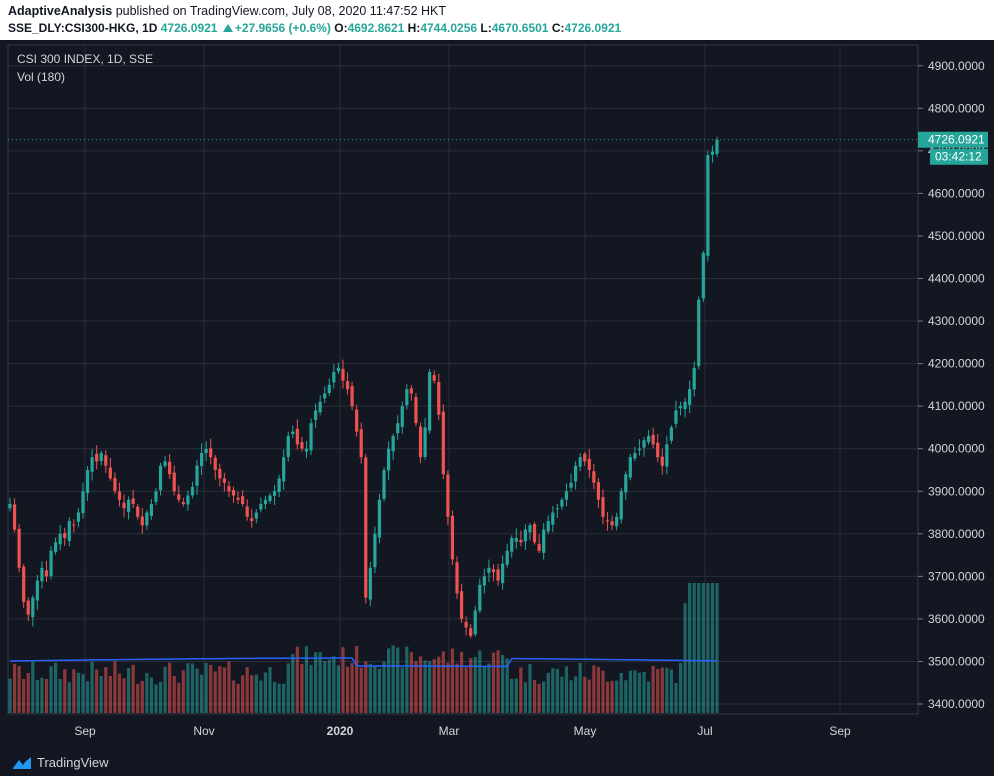 This screenshot has width=994, height=776. What do you see at coordinates (956, 140) in the screenshot?
I see `price-tag-value: 4726.0921` at bounding box center [956, 140].